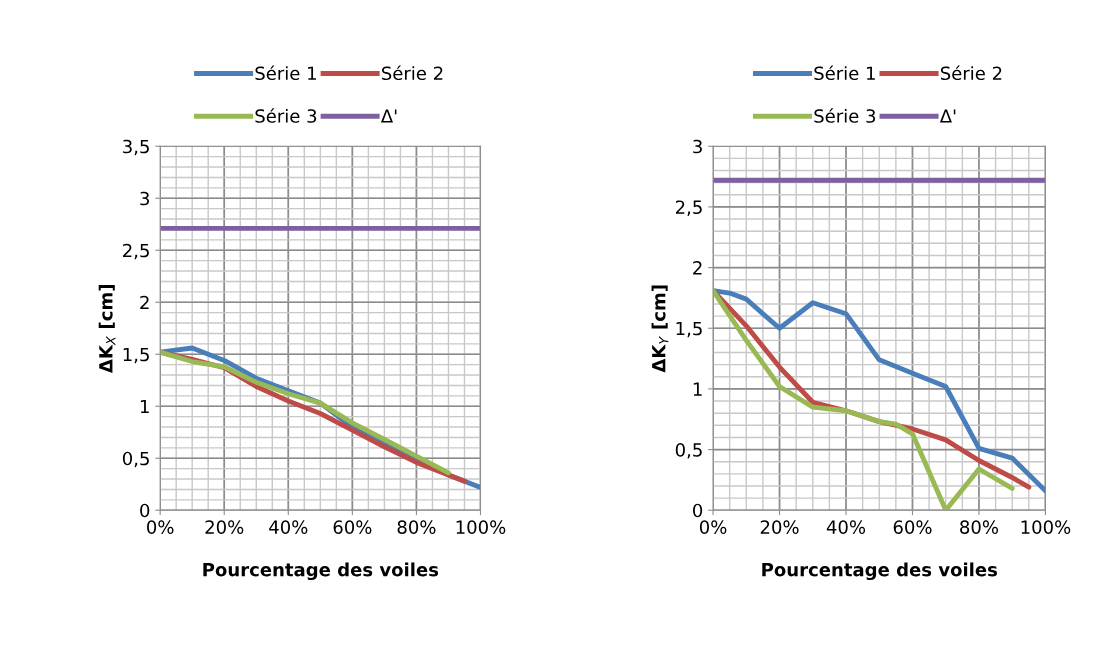 This screenshot has width=1097, height=650. Describe the element at coordinates (107, 329) in the screenshot. I see `y-axis-title: ΔK$_{X}$ [cm]` at that location.